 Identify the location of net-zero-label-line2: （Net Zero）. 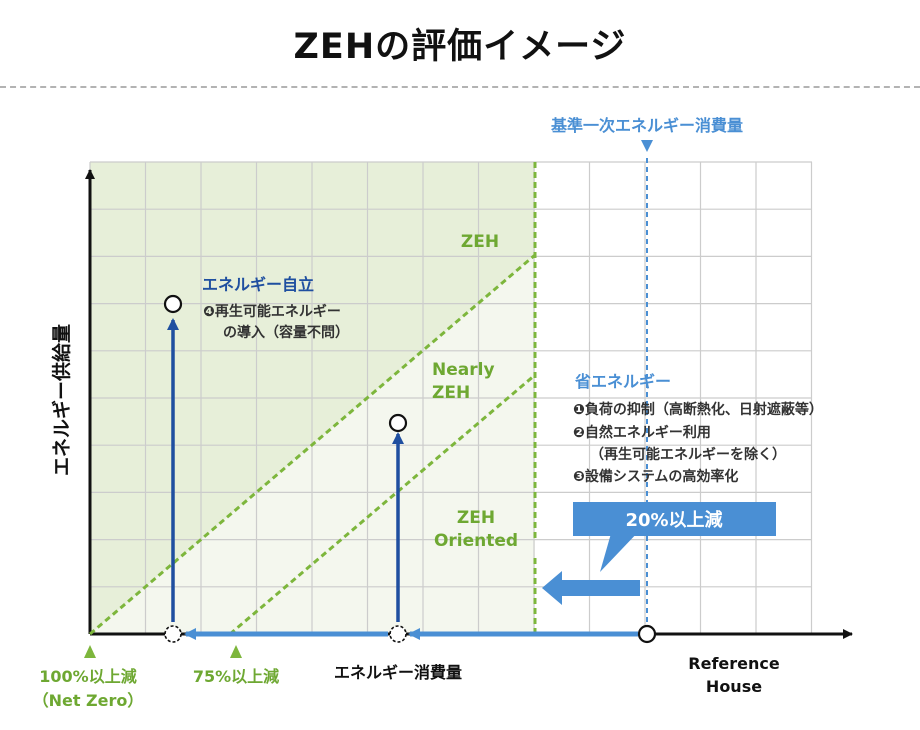
(88, 700).